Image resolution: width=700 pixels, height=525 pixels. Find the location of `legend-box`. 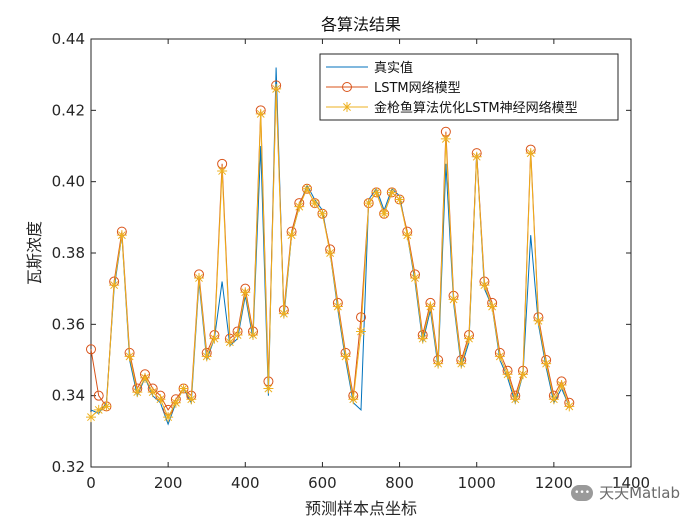

legend-box is located at coordinates (469, 87).